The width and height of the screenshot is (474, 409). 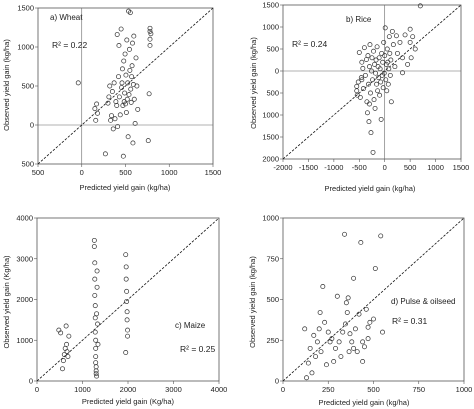 What do you see at coordinates (190, 325) in the screenshot?
I see `panel-label: c) Maize` at bounding box center [190, 325].